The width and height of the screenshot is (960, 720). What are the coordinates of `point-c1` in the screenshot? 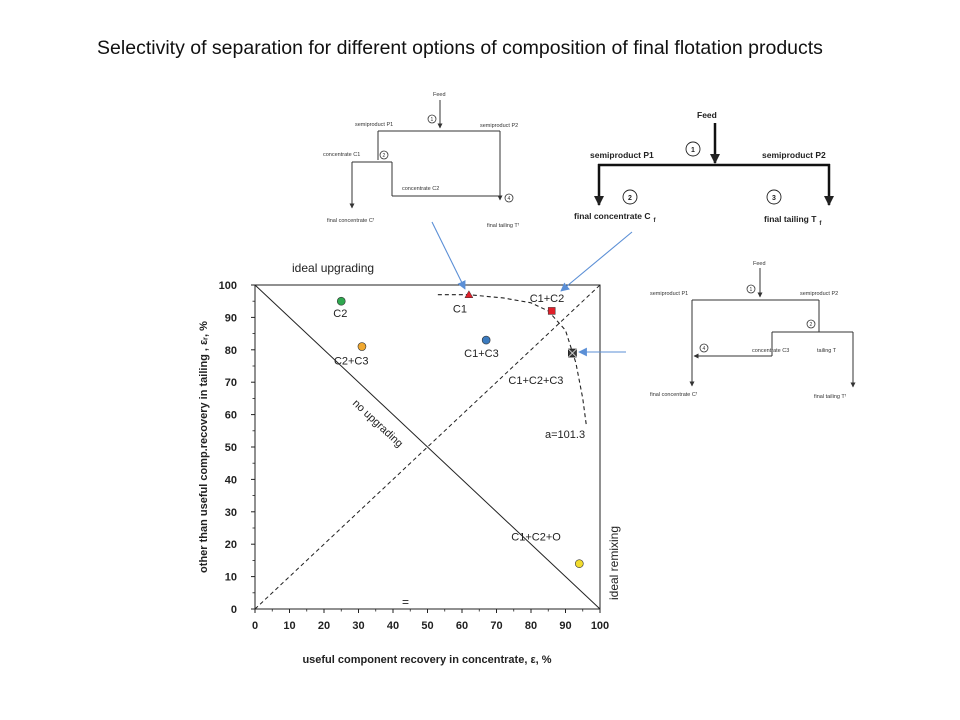 It's located at (469, 294).